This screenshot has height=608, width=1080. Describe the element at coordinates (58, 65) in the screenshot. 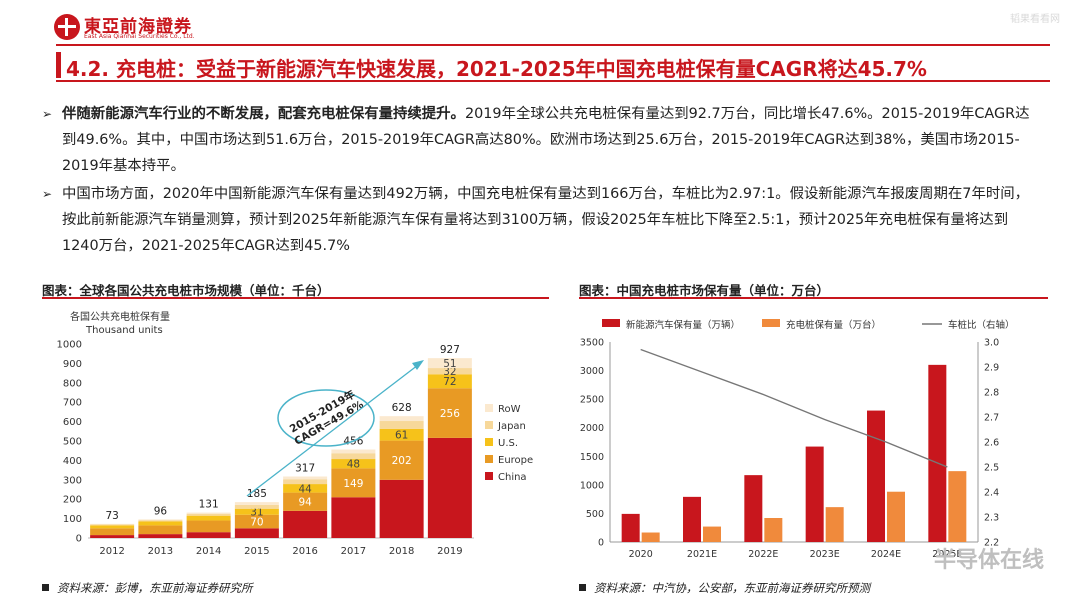

I see `title-accent` at that location.